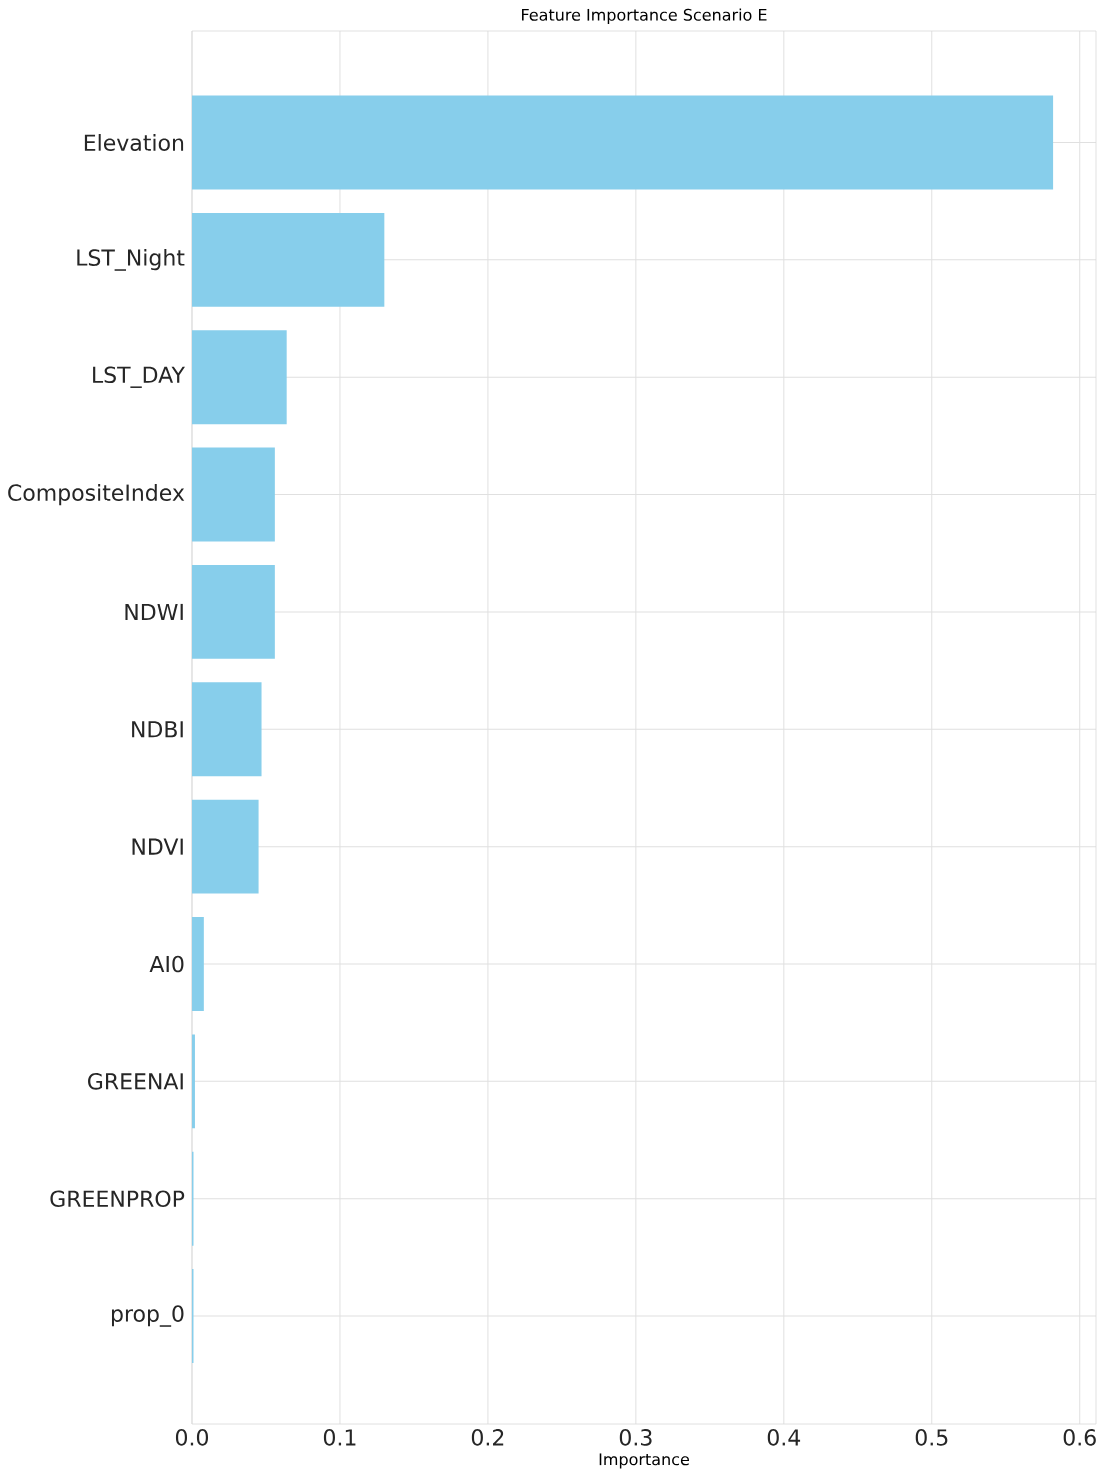 The image size is (1102, 1480). What do you see at coordinates (131, 259) in the screenshot?
I see `y-tick-label: LST_Night` at bounding box center [131, 259].